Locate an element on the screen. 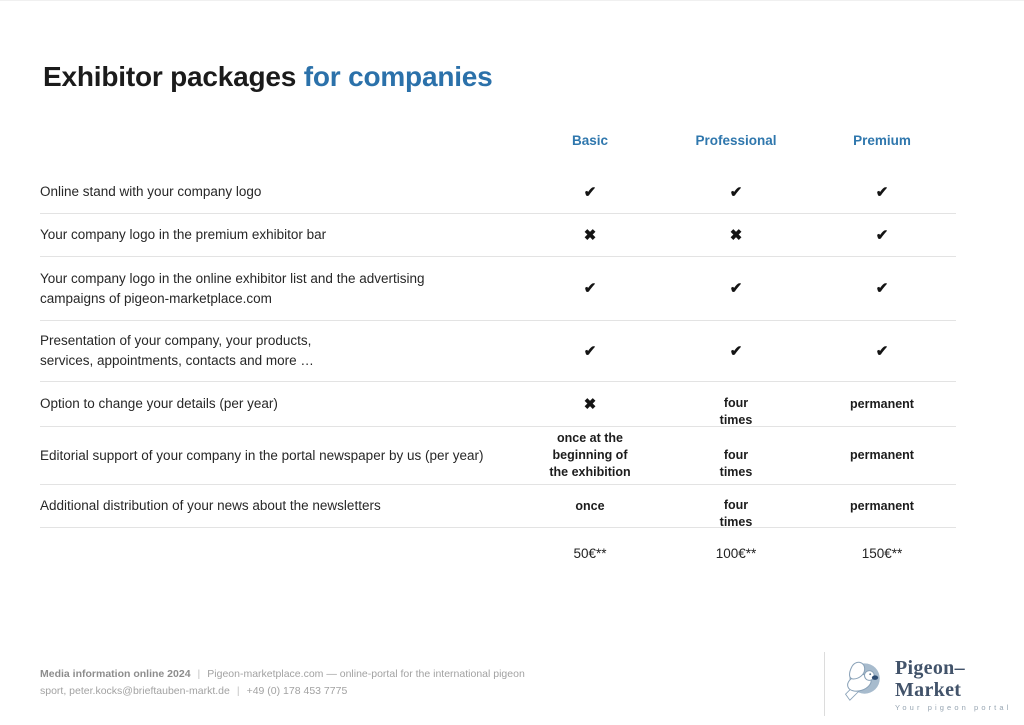 This screenshot has width=1024, height=725. column-header-premium: Premium is located at coordinates (882, 140).